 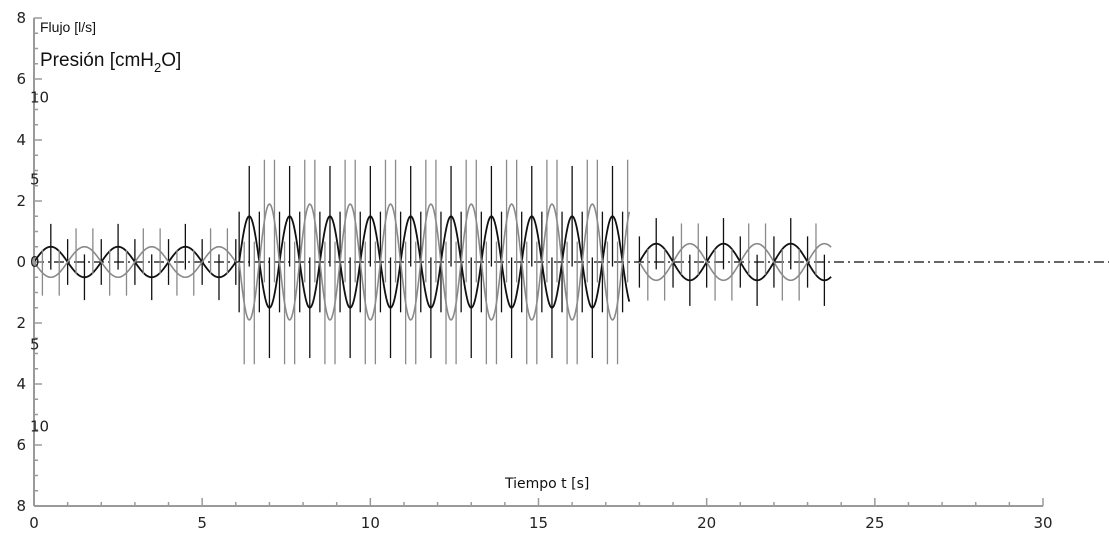 What do you see at coordinates (874, 523) in the screenshot?
I see `x-tick-label: 25` at bounding box center [874, 523].